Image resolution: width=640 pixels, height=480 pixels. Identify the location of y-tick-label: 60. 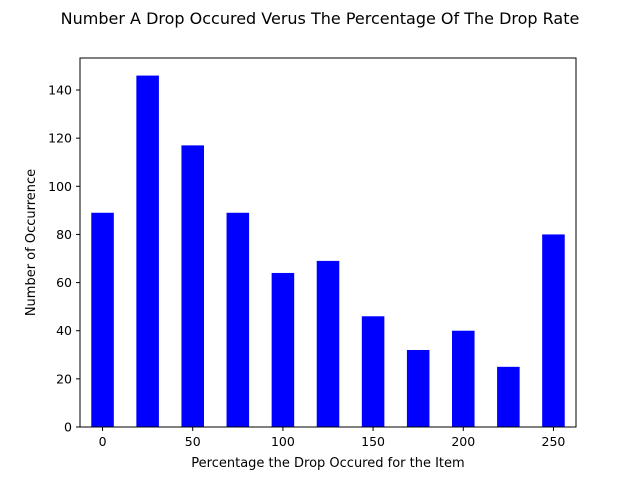
(64, 282).